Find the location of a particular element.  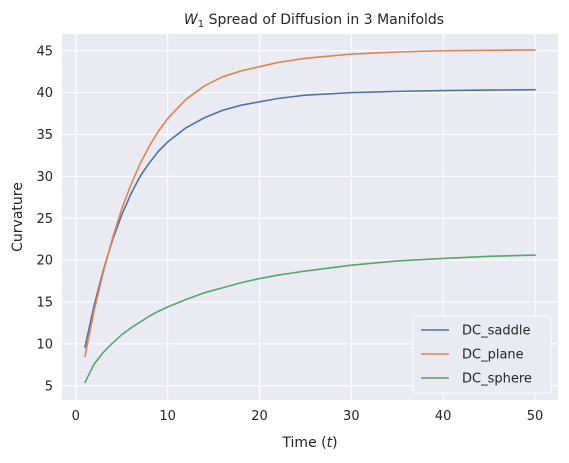

x-tick-label: 20 is located at coordinates (259, 416).